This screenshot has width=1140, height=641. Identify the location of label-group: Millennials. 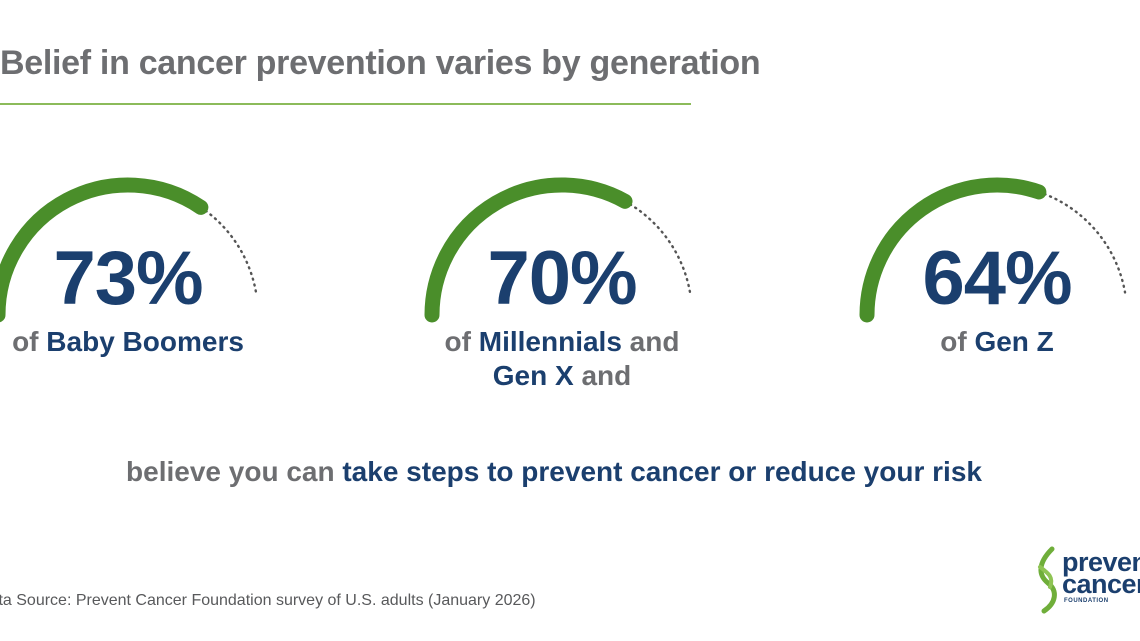
(550, 341).